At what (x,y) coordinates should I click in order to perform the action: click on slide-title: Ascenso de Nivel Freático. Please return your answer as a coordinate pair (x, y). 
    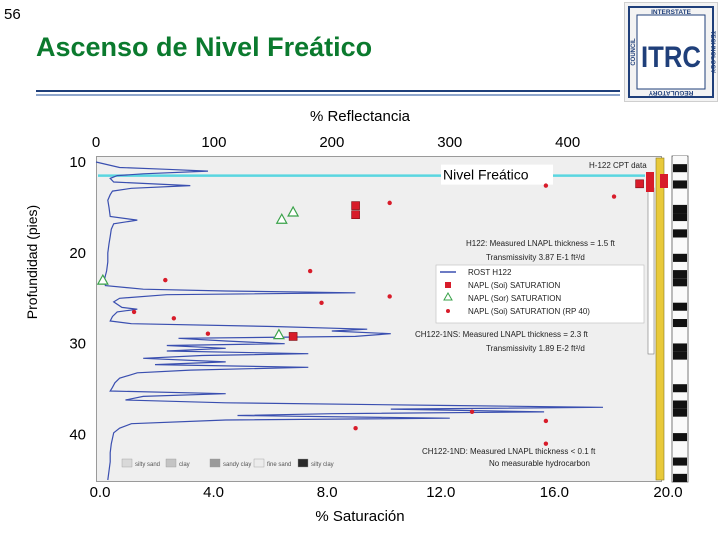
    Looking at the image, I should click on (204, 47).